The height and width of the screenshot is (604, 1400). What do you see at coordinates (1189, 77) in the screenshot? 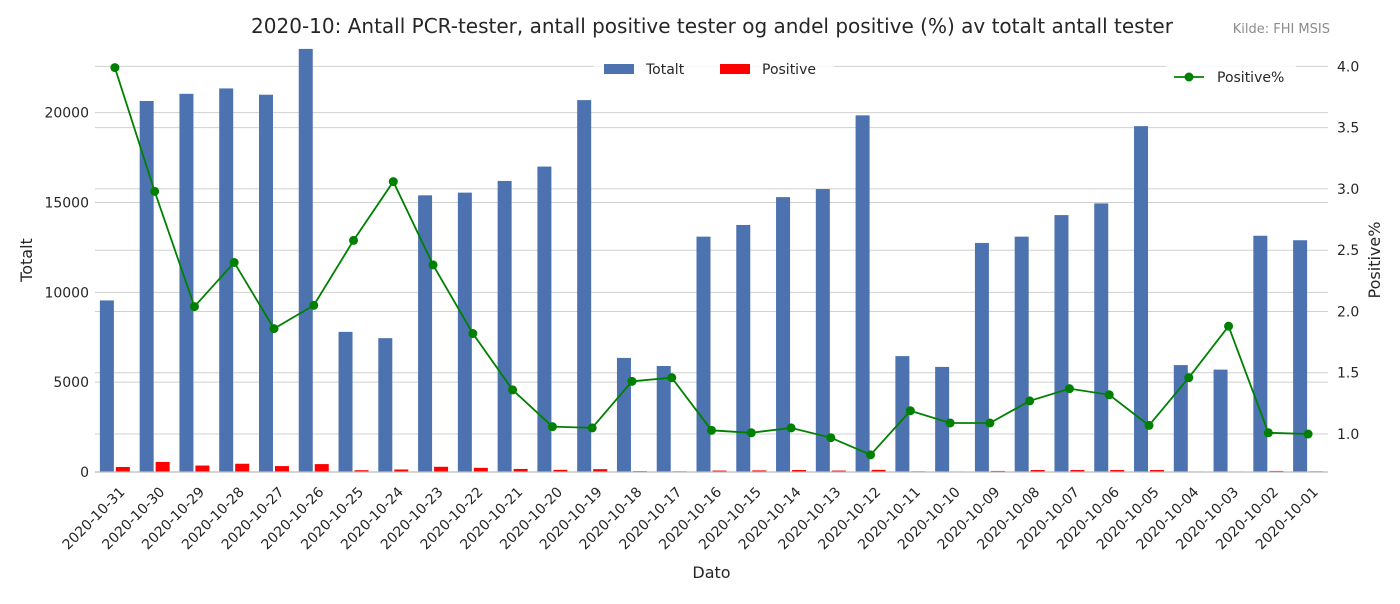
I see `legend-swatch-marker` at bounding box center [1189, 77].